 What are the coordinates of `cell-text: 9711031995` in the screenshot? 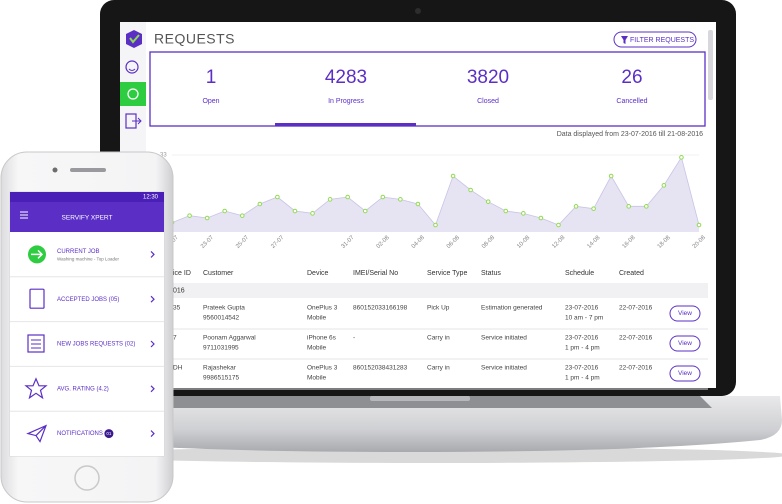 It's located at (221, 348).